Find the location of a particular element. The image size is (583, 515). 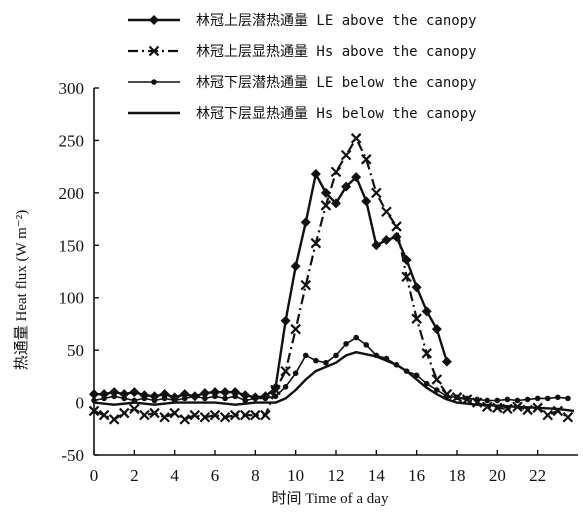

x-tick-label: 6 is located at coordinates (215, 475).